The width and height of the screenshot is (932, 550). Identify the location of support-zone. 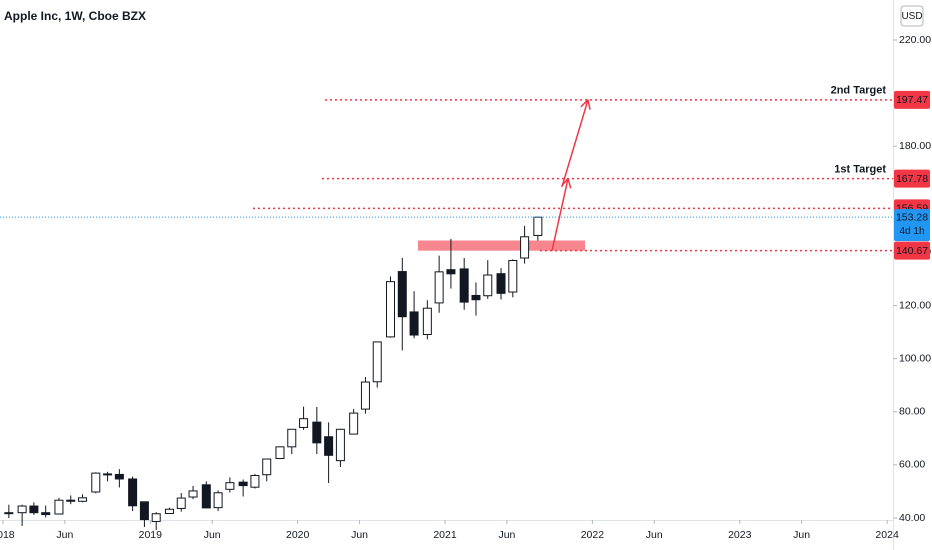
(501, 245).